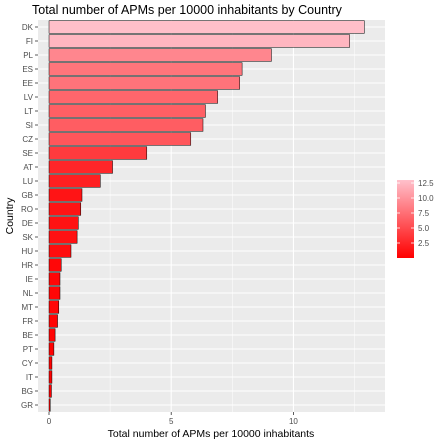 The height and width of the screenshot is (443, 443). Describe the element at coordinates (415, 218) in the screenshot. I see `legend: 12.5 10.0 7.5 5.0 2.5` at that location.